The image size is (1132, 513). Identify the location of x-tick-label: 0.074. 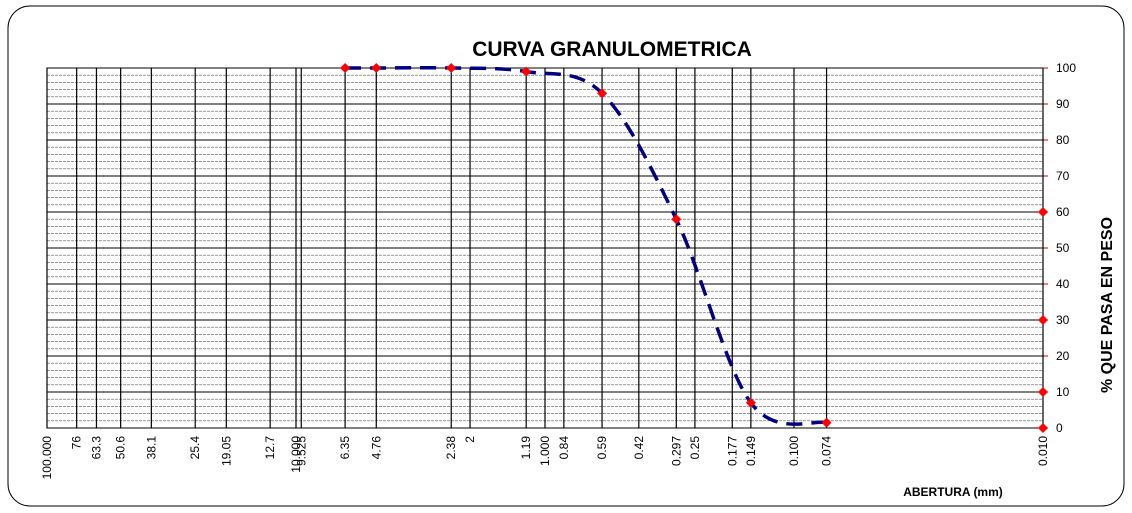
(827, 451).